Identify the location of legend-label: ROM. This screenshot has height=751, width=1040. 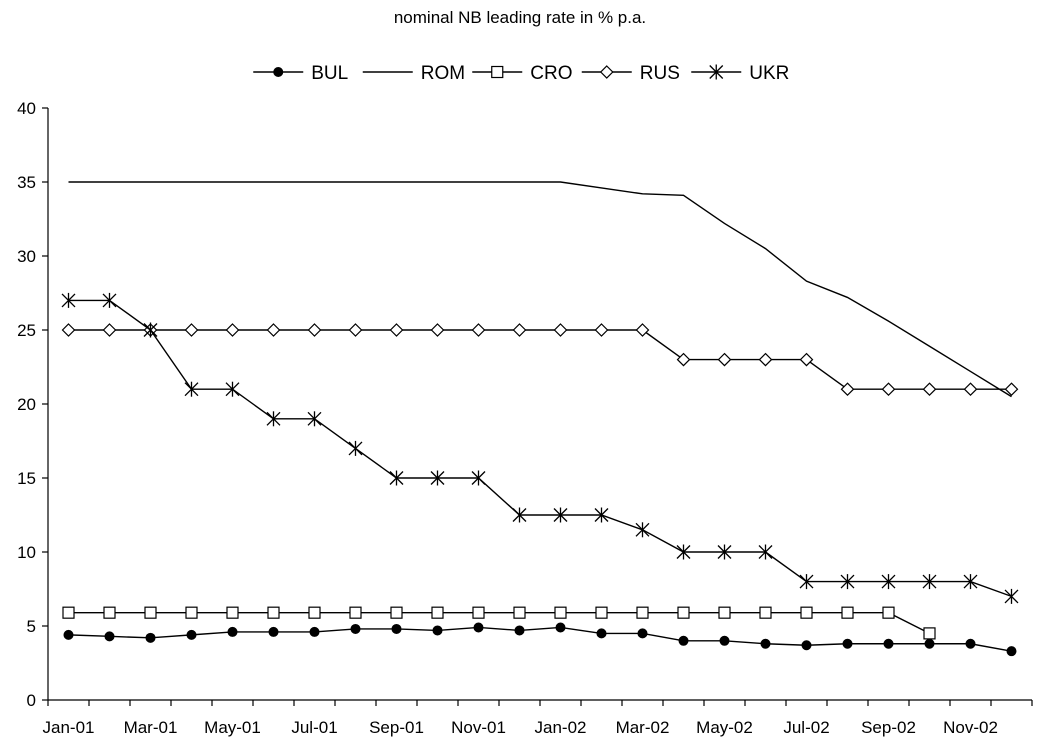
(443, 73).